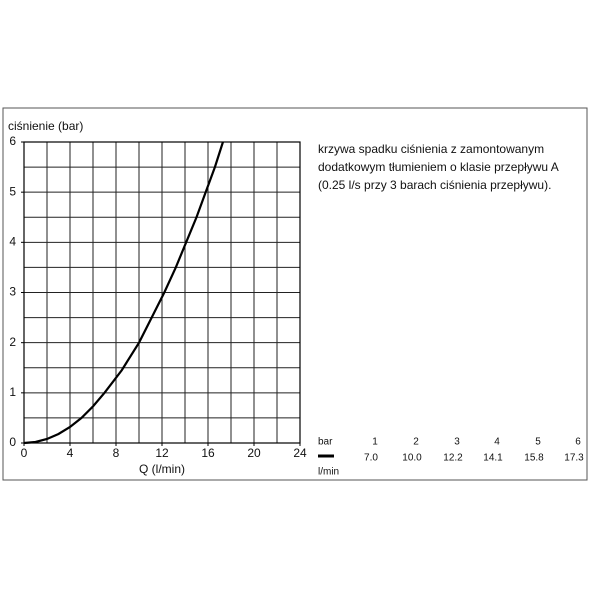  What do you see at coordinates (12, 242) in the screenshot?
I see `y-tick-label: 4` at bounding box center [12, 242].